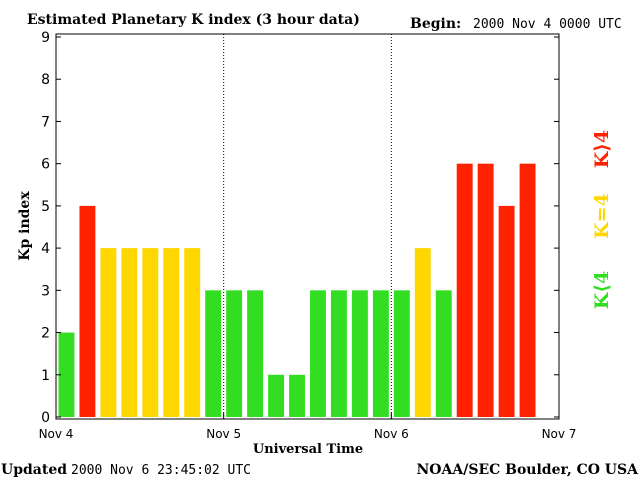 The image size is (640, 480). I want to click on y-tick-label: 4, so click(45, 249).